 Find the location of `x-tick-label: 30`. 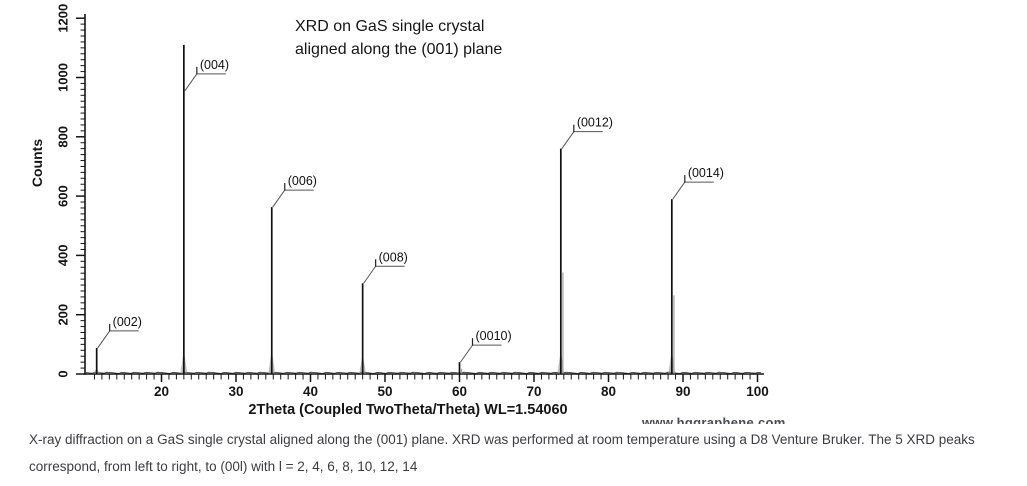

x-tick-label: 30 is located at coordinates (235, 391).